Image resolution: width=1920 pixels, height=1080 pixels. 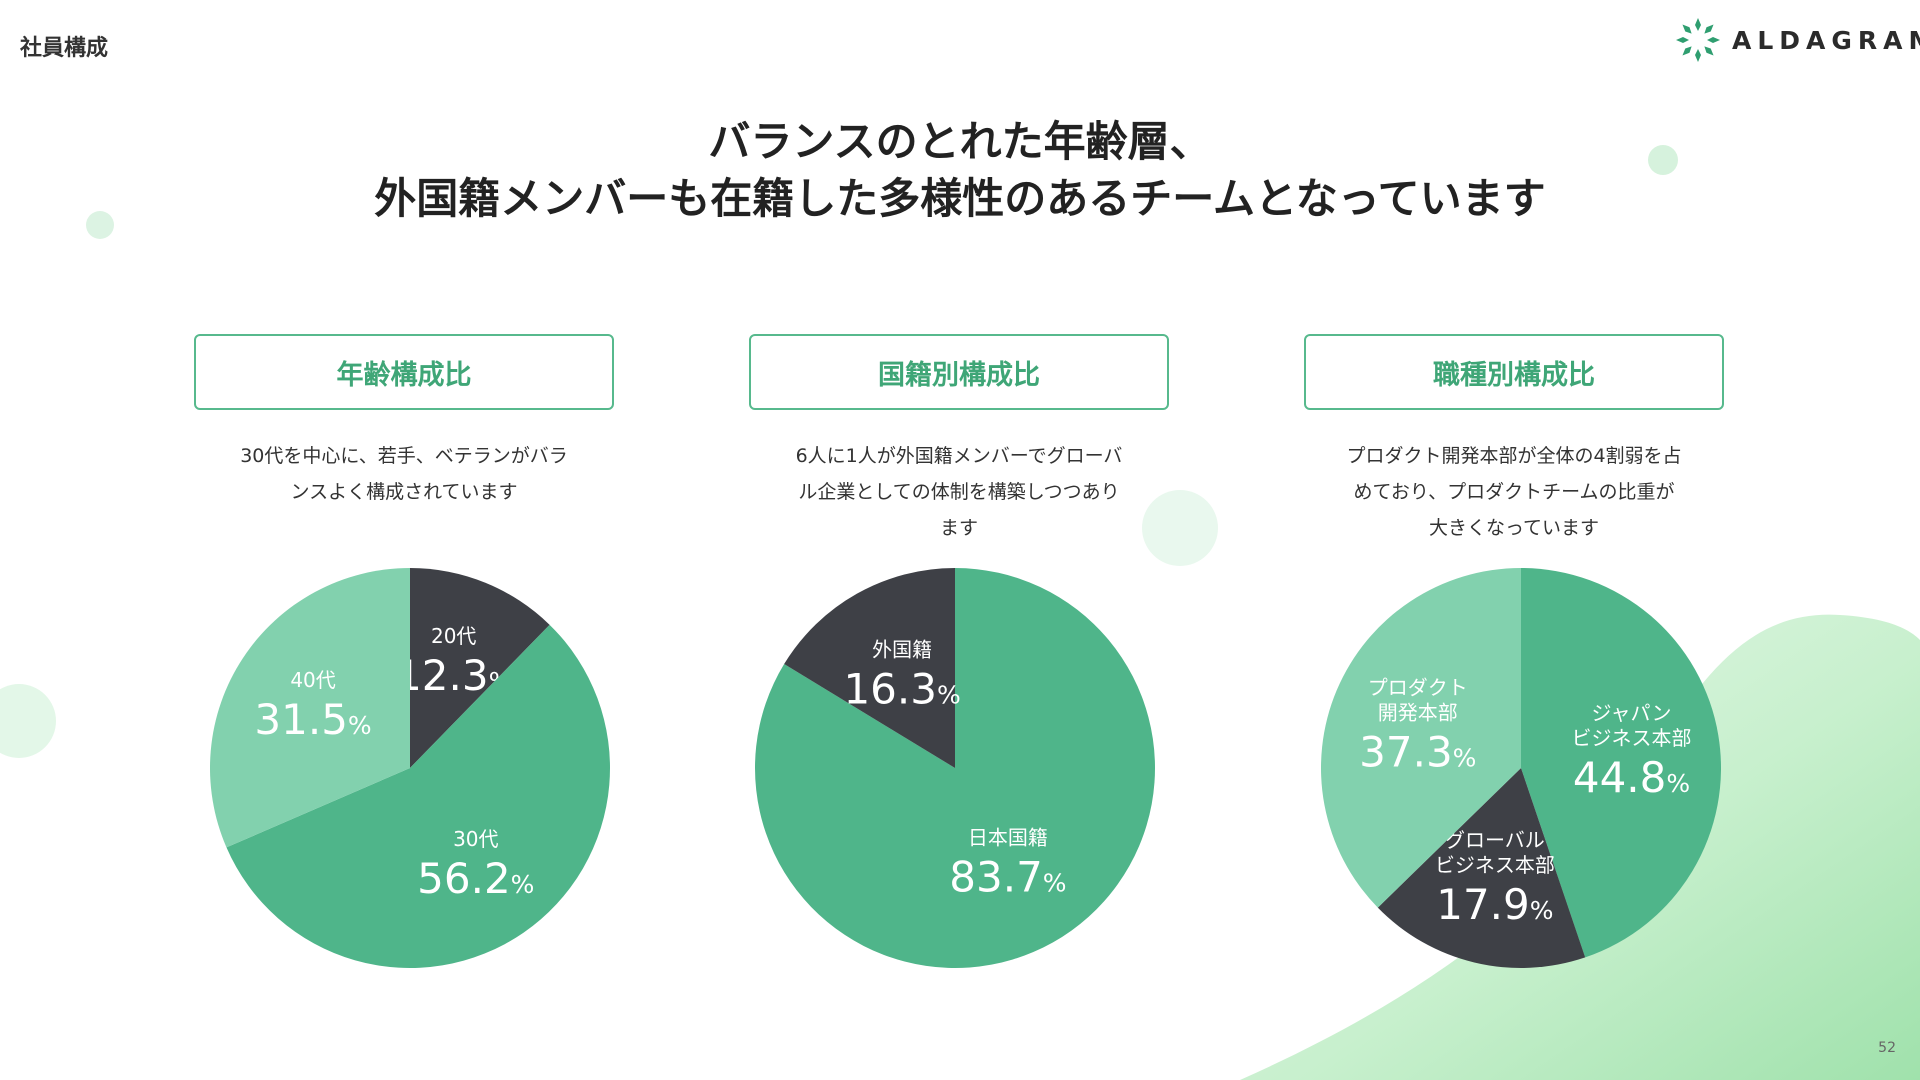 What do you see at coordinates (958, 528) in the screenshot?
I see `desc-line: ます` at bounding box center [958, 528].